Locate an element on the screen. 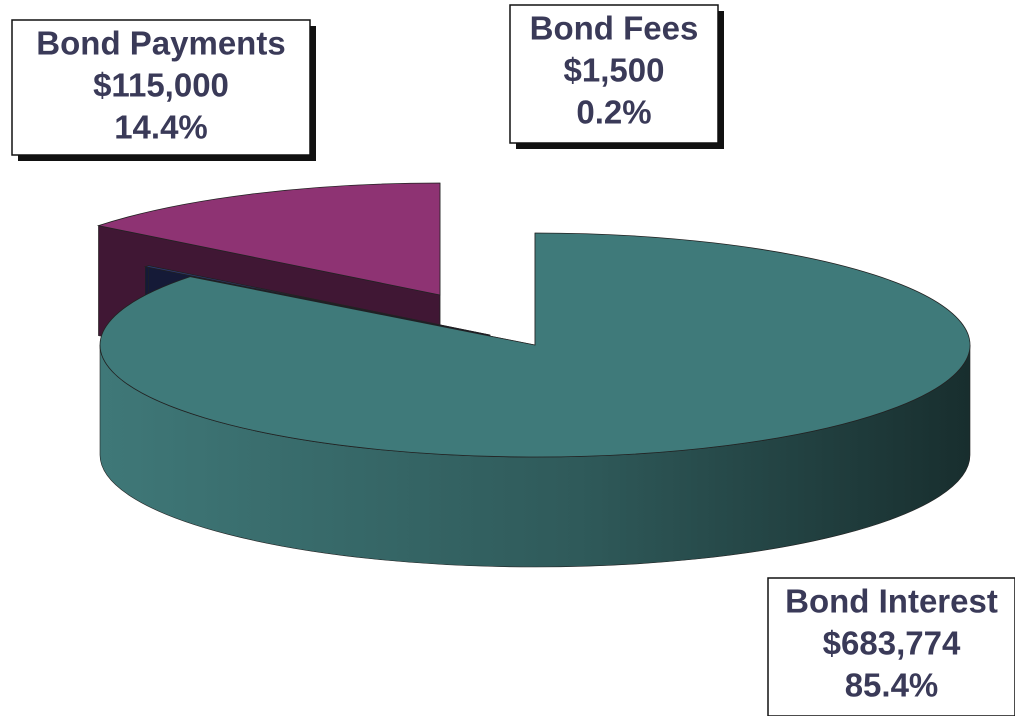 The height and width of the screenshot is (716, 1015). label-percent: 0.2% is located at coordinates (613, 112).